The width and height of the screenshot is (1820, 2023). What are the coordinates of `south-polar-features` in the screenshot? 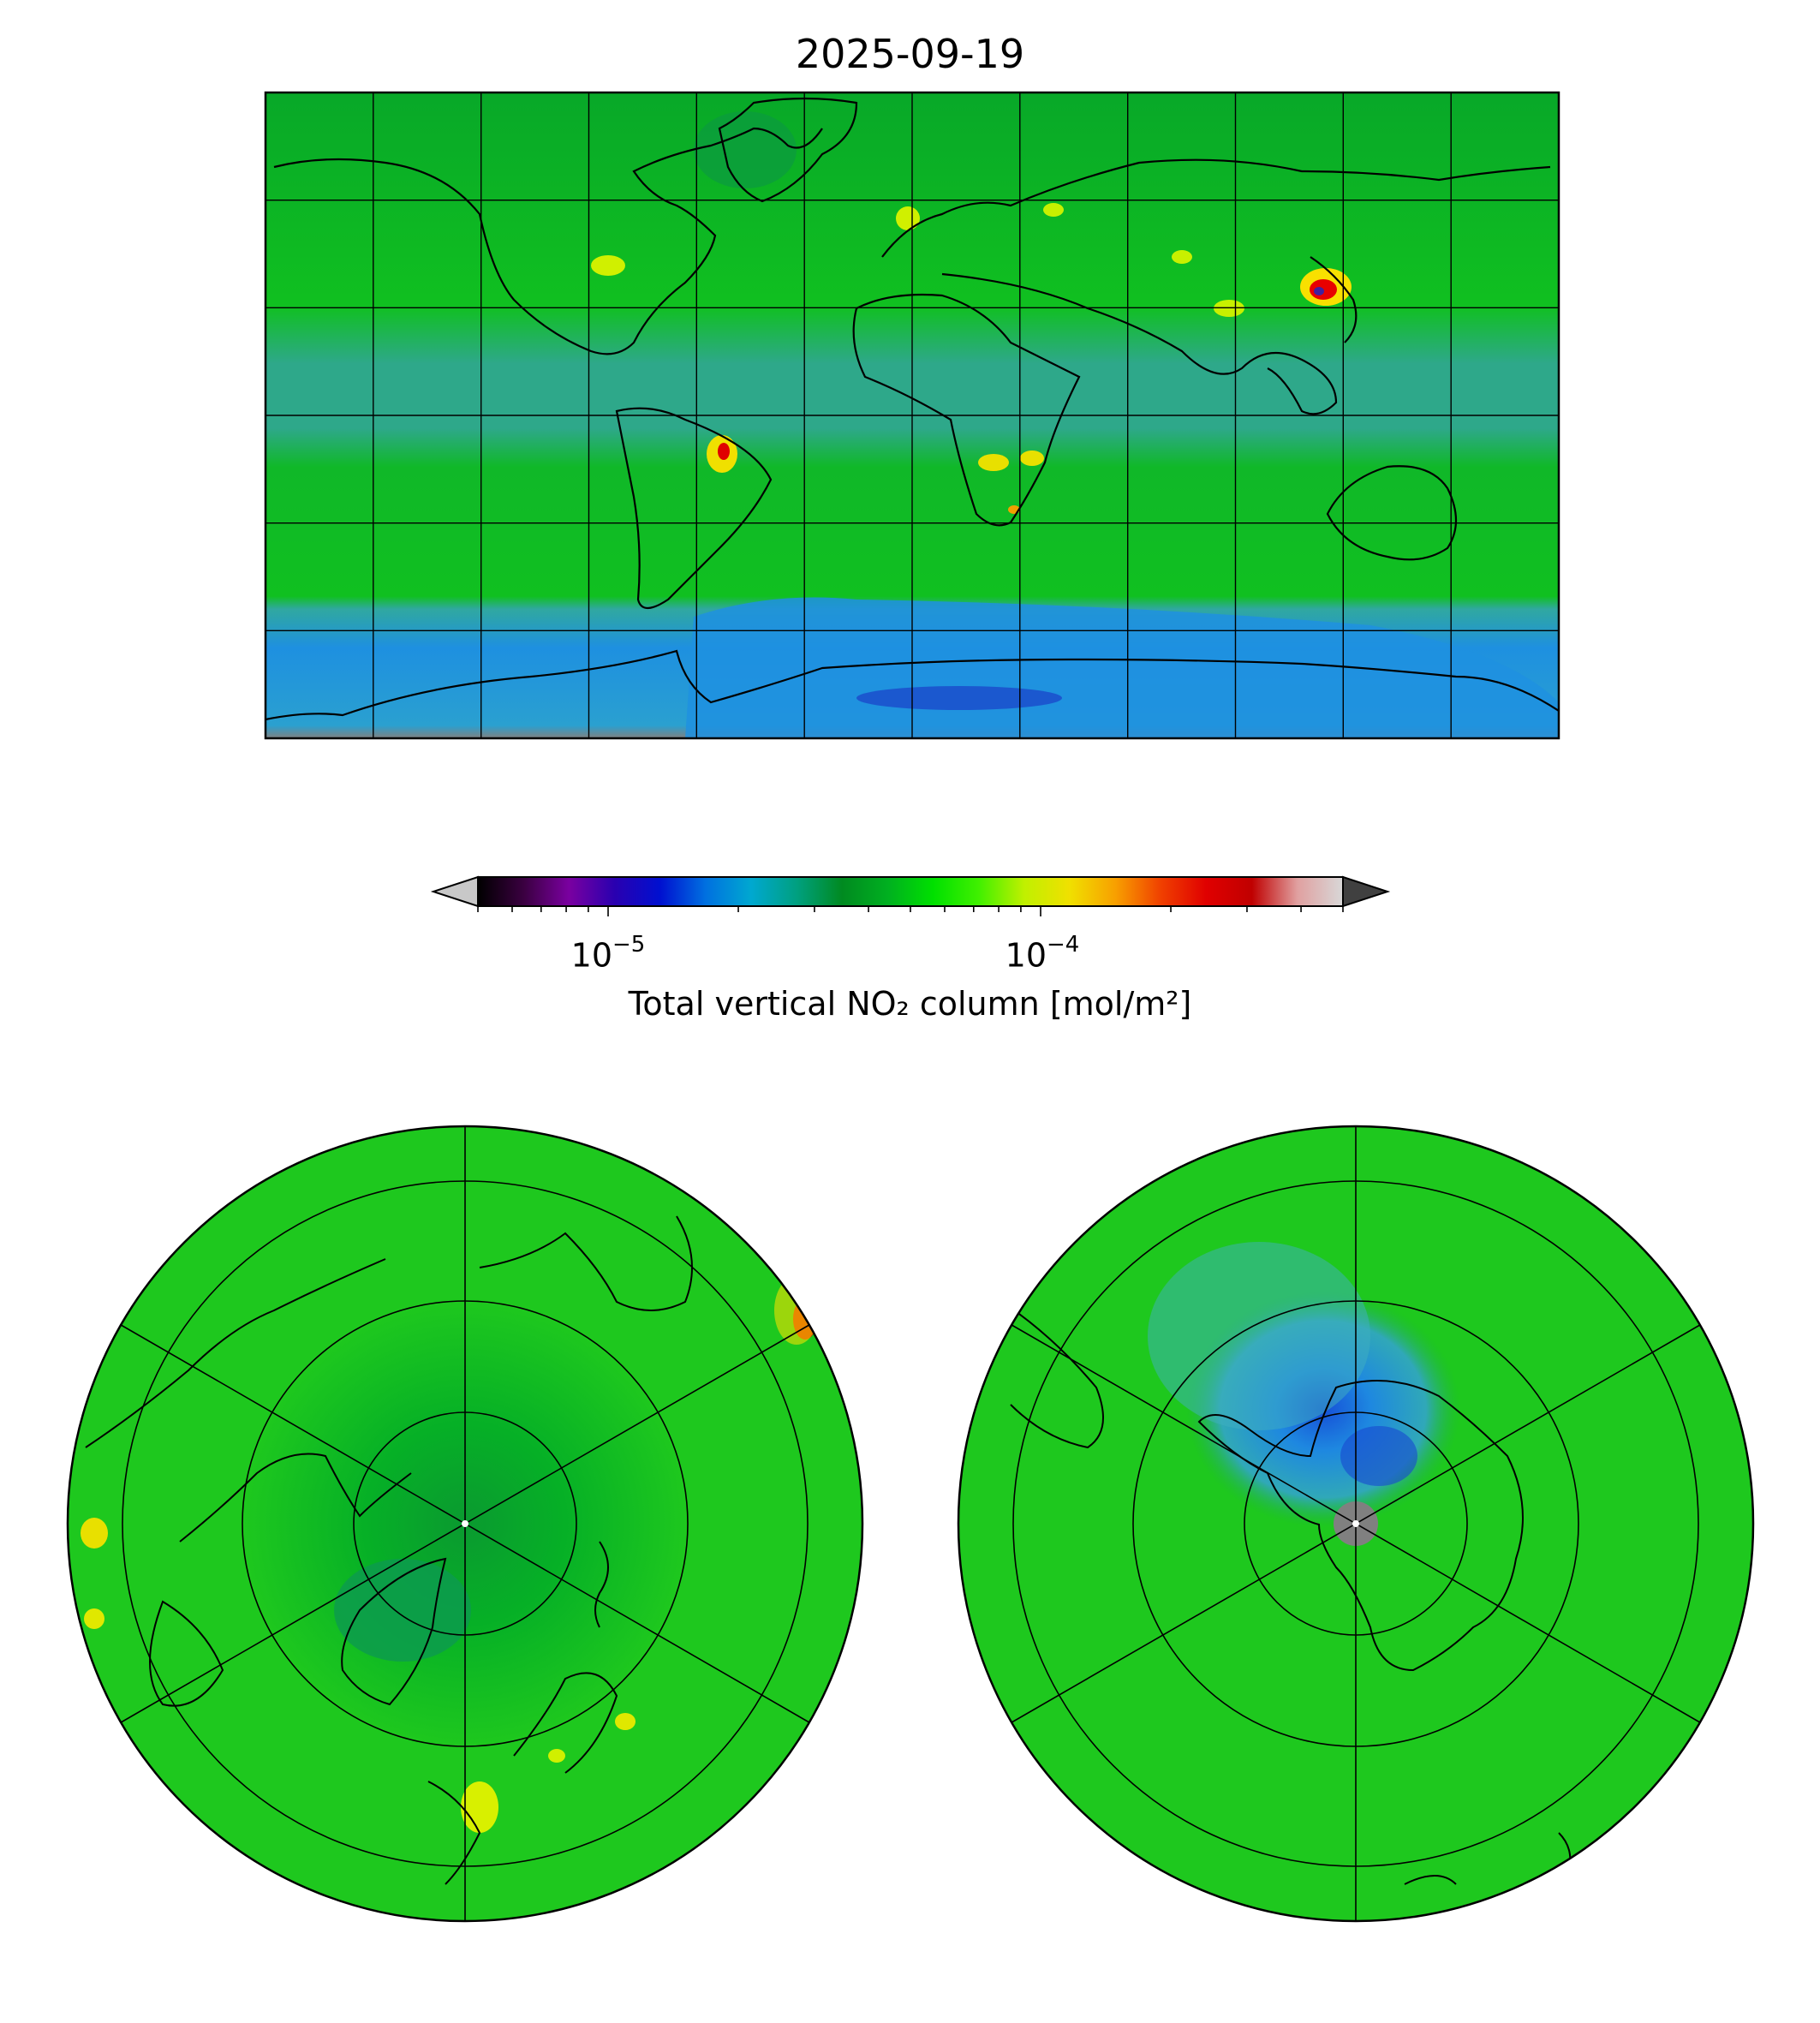 It's located at (1286, 1563).